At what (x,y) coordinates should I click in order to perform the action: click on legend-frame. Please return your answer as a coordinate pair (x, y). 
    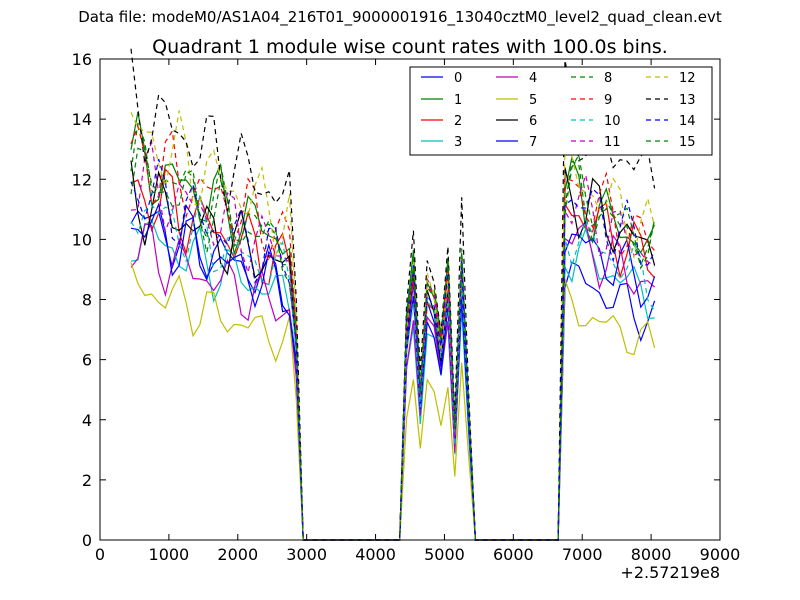
    Looking at the image, I should click on (561, 111).